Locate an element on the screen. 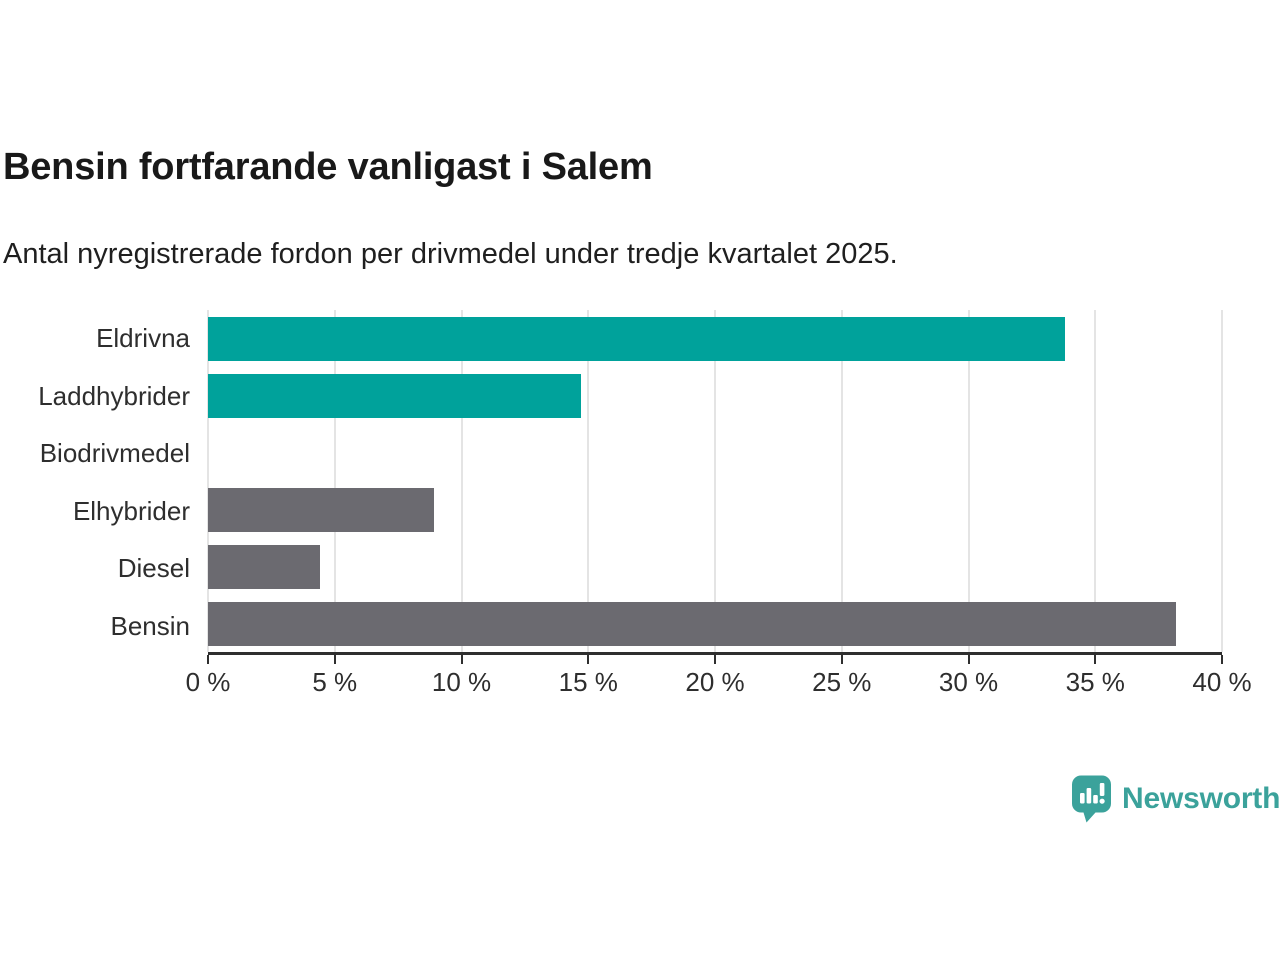 The height and width of the screenshot is (960, 1280). category-label: Biodrivmedel is located at coordinates (114, 453).